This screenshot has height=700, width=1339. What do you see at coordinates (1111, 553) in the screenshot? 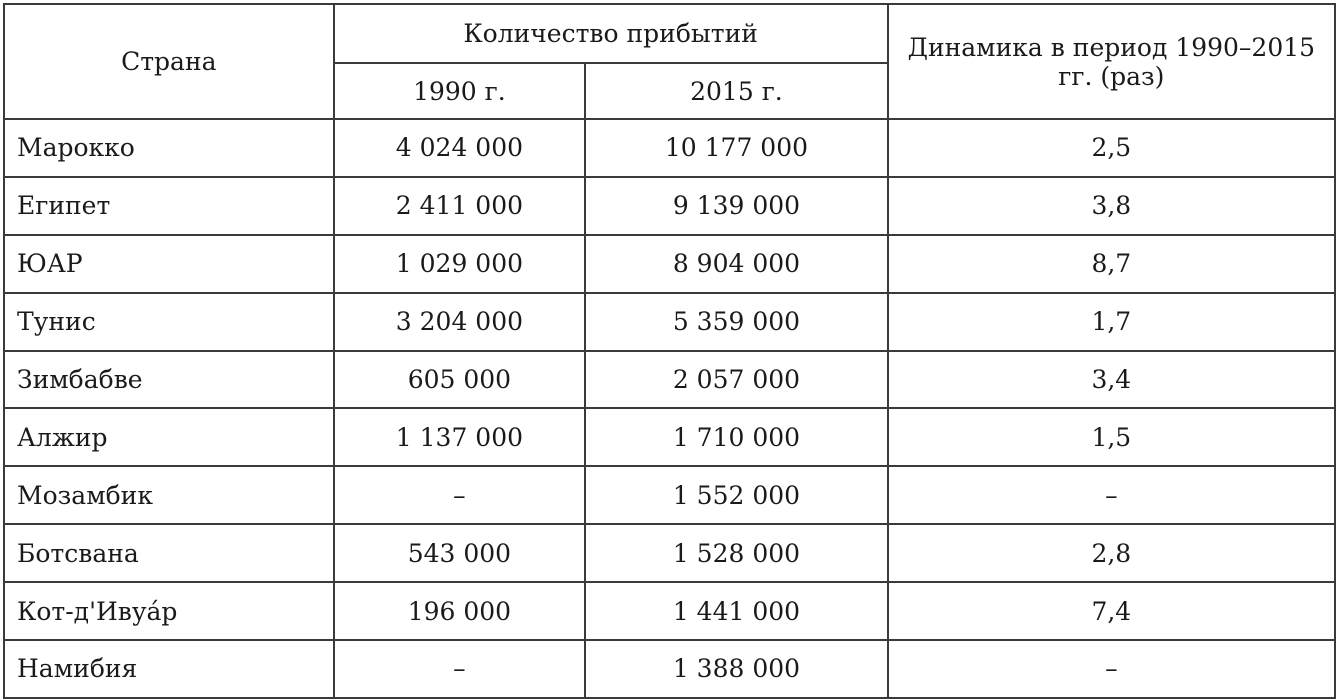
I see `dynamics-cell: 2,8` at bounding box center [1111, 553].